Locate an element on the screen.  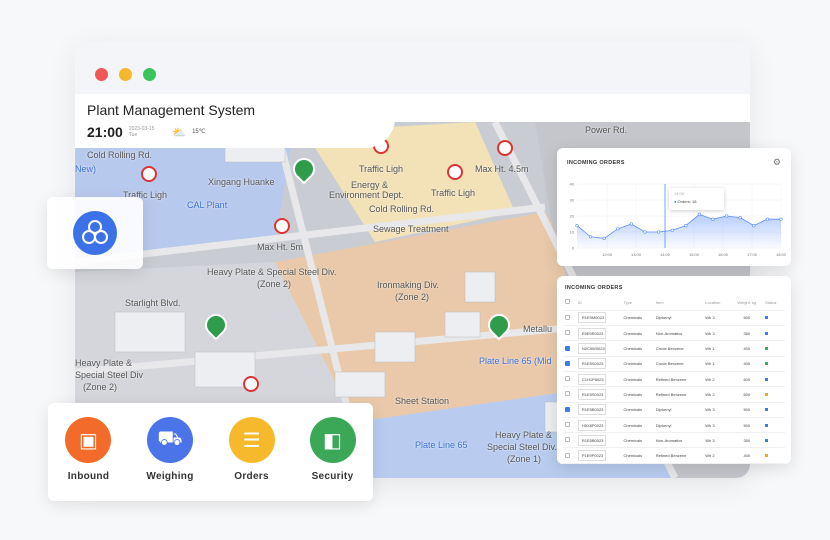
x-tick-label: 14:00 is located at coordinates (665, 254).